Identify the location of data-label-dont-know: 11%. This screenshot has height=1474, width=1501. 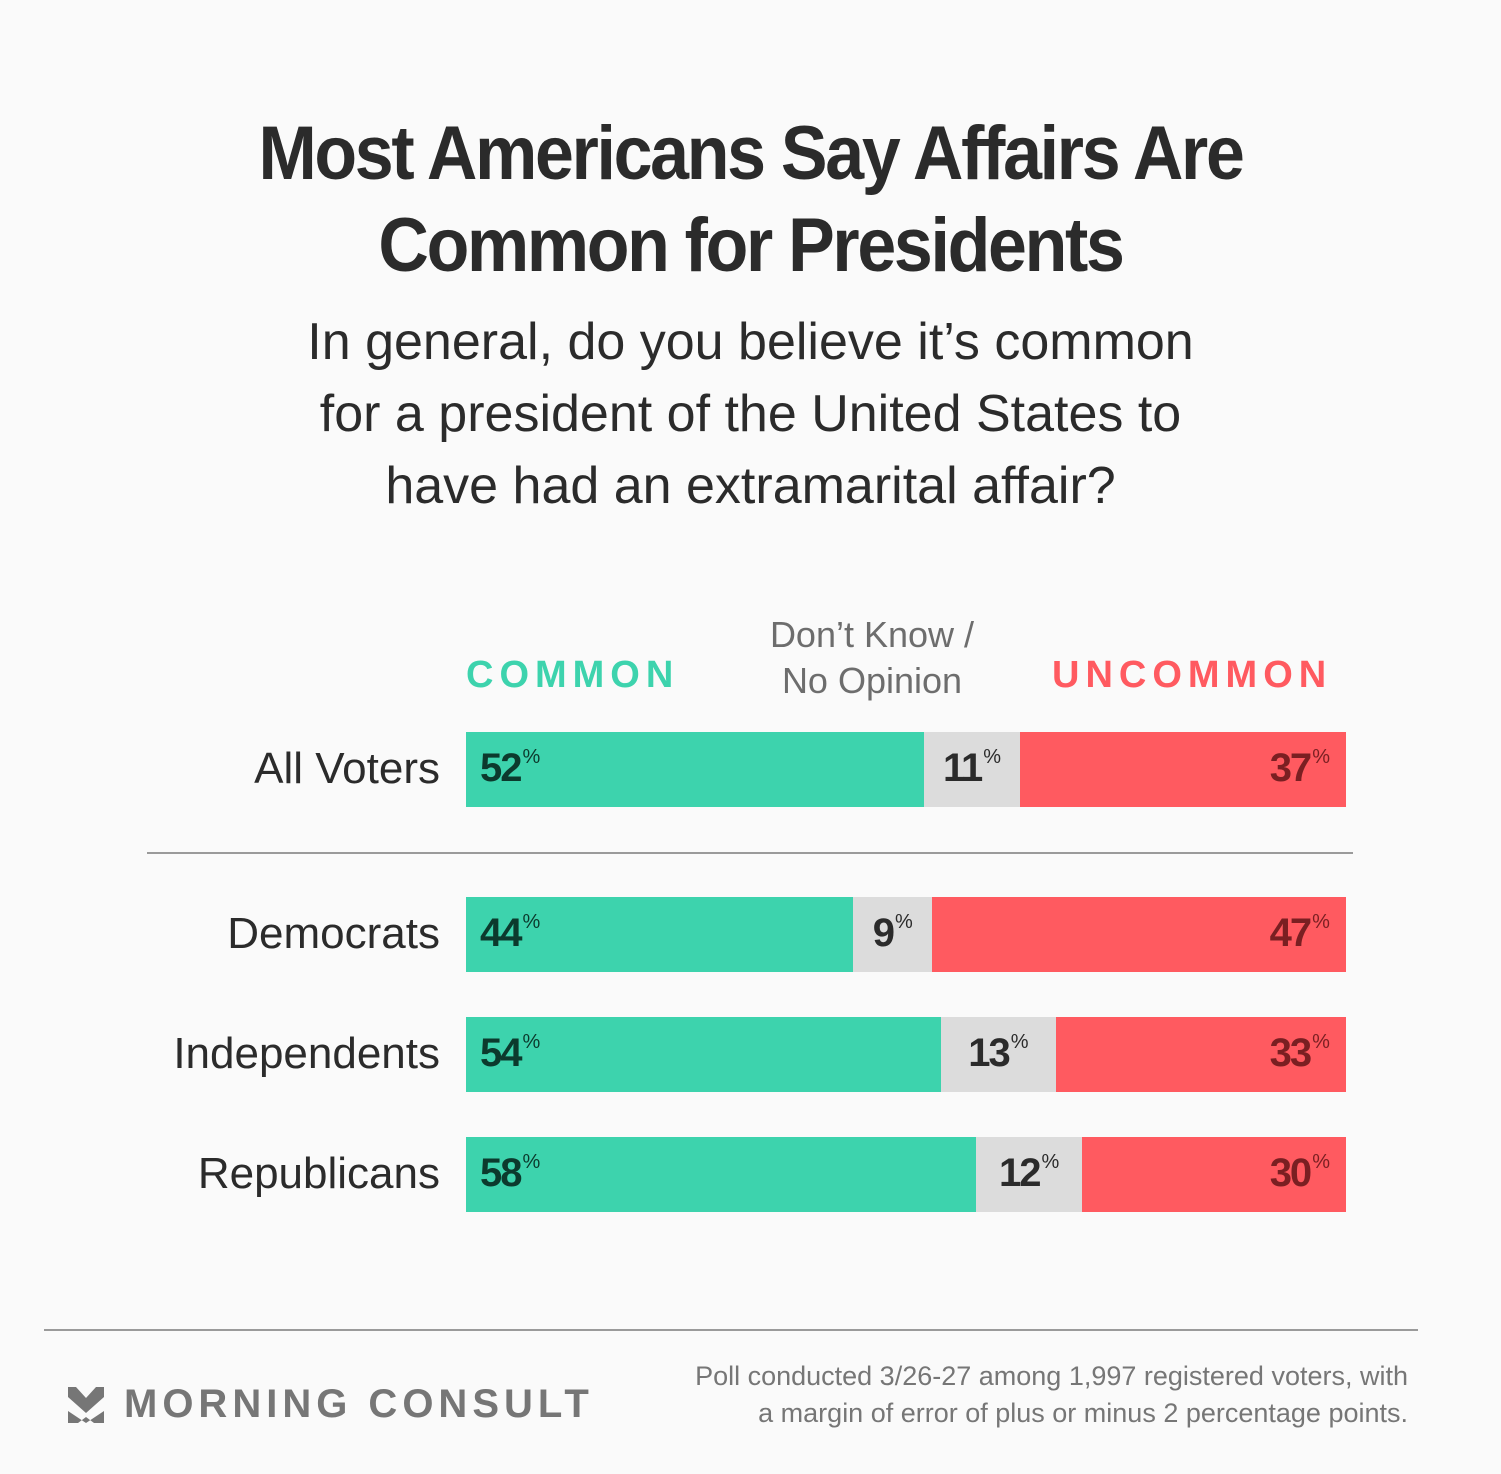
(972, 768).